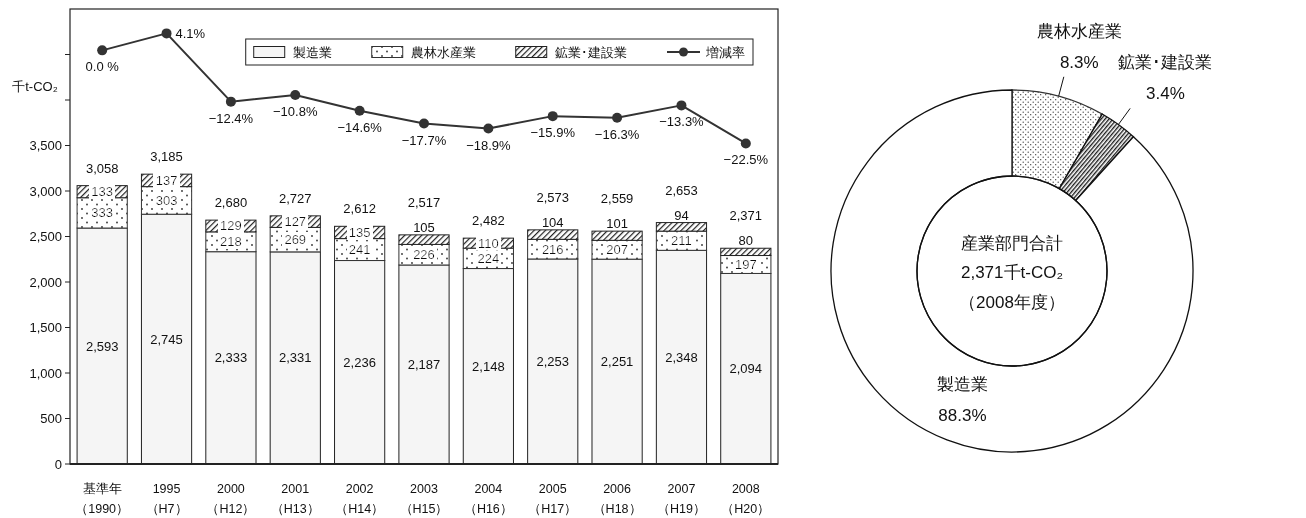 Image resolution: width=1306 pixels, height=518 pixels. I want to click on data-label: 2,148, so click(488, 366).